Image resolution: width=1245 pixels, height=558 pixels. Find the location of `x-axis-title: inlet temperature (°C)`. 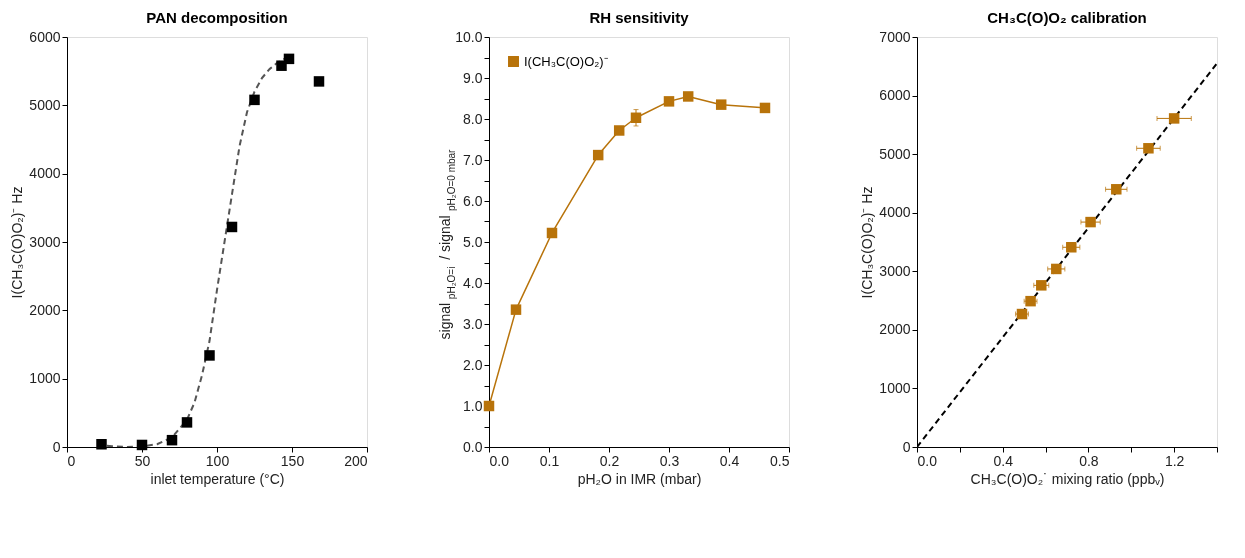

x-axis-title: inlet temperature (°C) is located at coordinates (217, 478).